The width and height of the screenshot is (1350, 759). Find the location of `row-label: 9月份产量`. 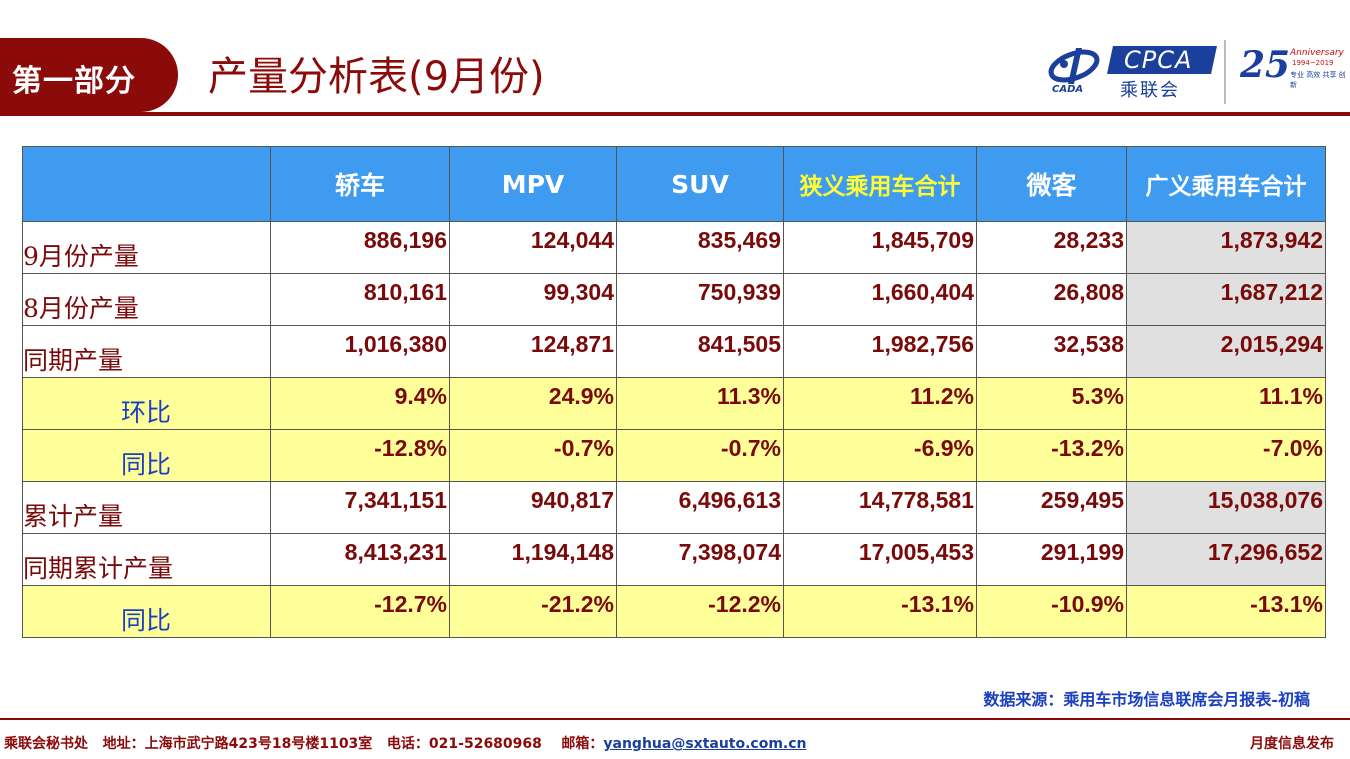

row-label: 9月份产量 is located at coordinates (146, 247).